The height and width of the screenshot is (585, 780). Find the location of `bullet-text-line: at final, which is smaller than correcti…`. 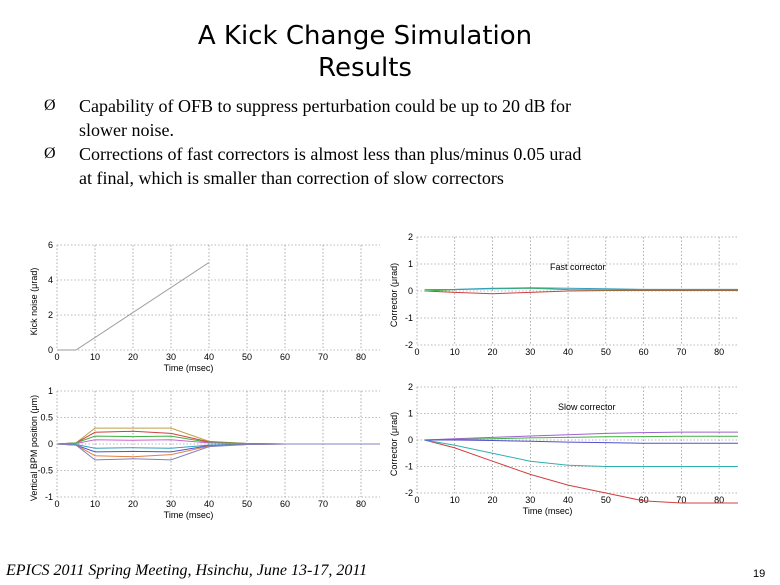

bullet-text-line: at final, which is smaller than correcti… is located at coordinates (291, 178).